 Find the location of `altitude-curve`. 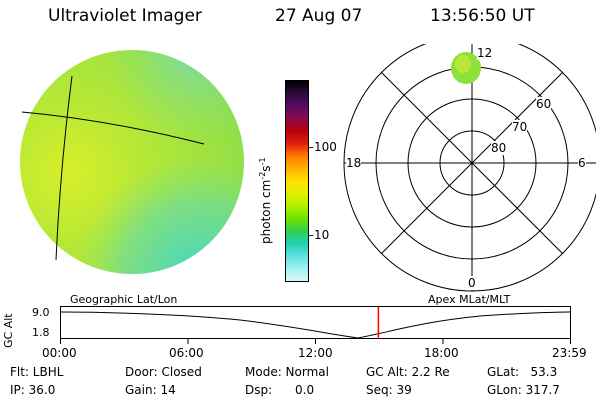

altitude-curve is located at coordinates (315, 325).